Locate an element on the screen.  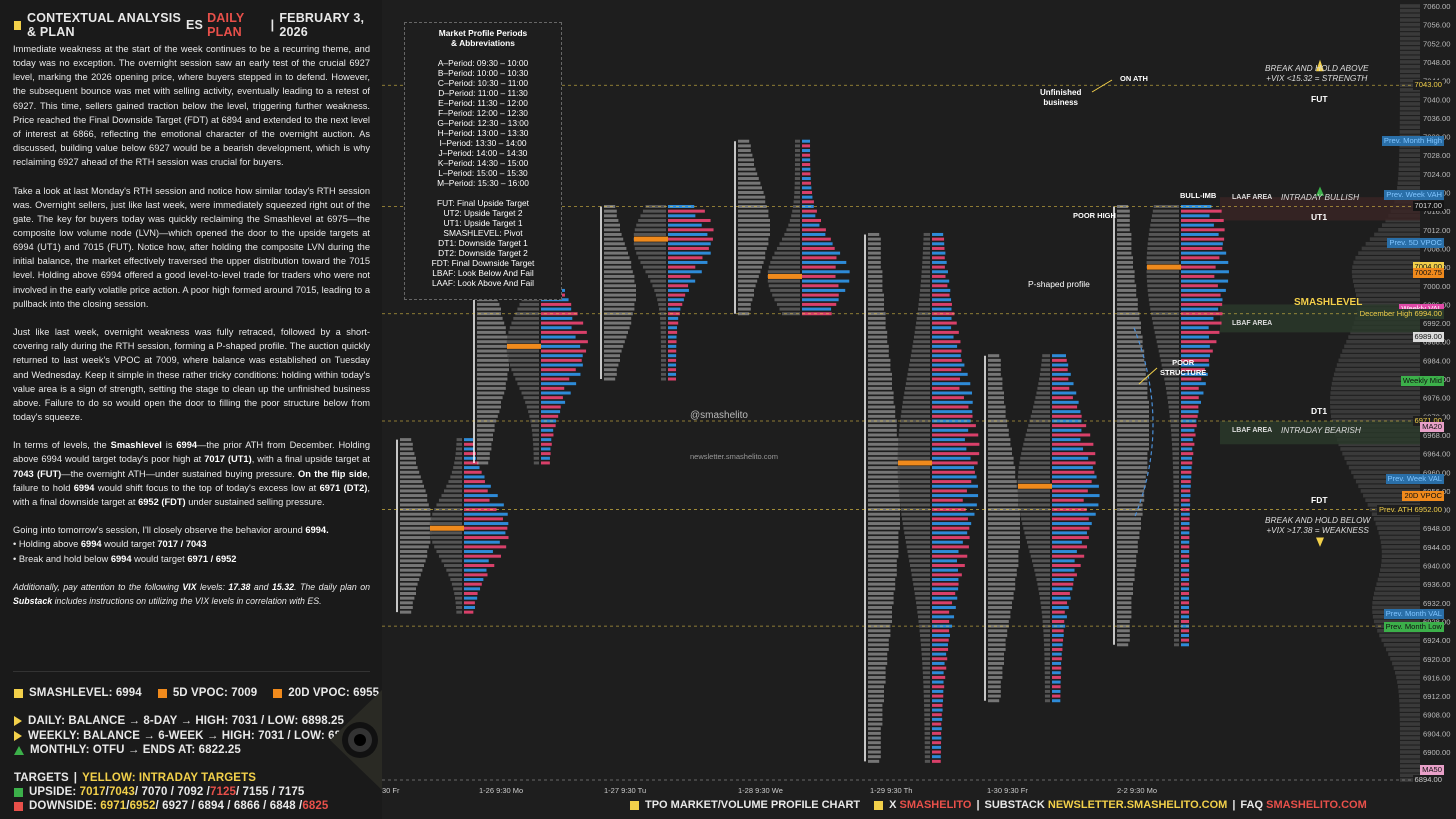
substack-link: NEWSLETTER.SMASHELITO.COM is located at coordinates (1137, 805).